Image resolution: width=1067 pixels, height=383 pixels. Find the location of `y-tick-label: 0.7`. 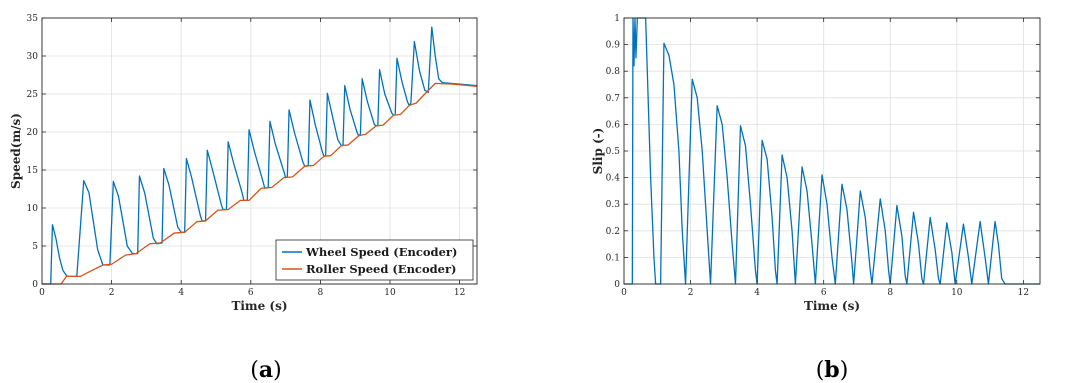

y-tick-label: 0.7 is located at coordinates (613, 99).